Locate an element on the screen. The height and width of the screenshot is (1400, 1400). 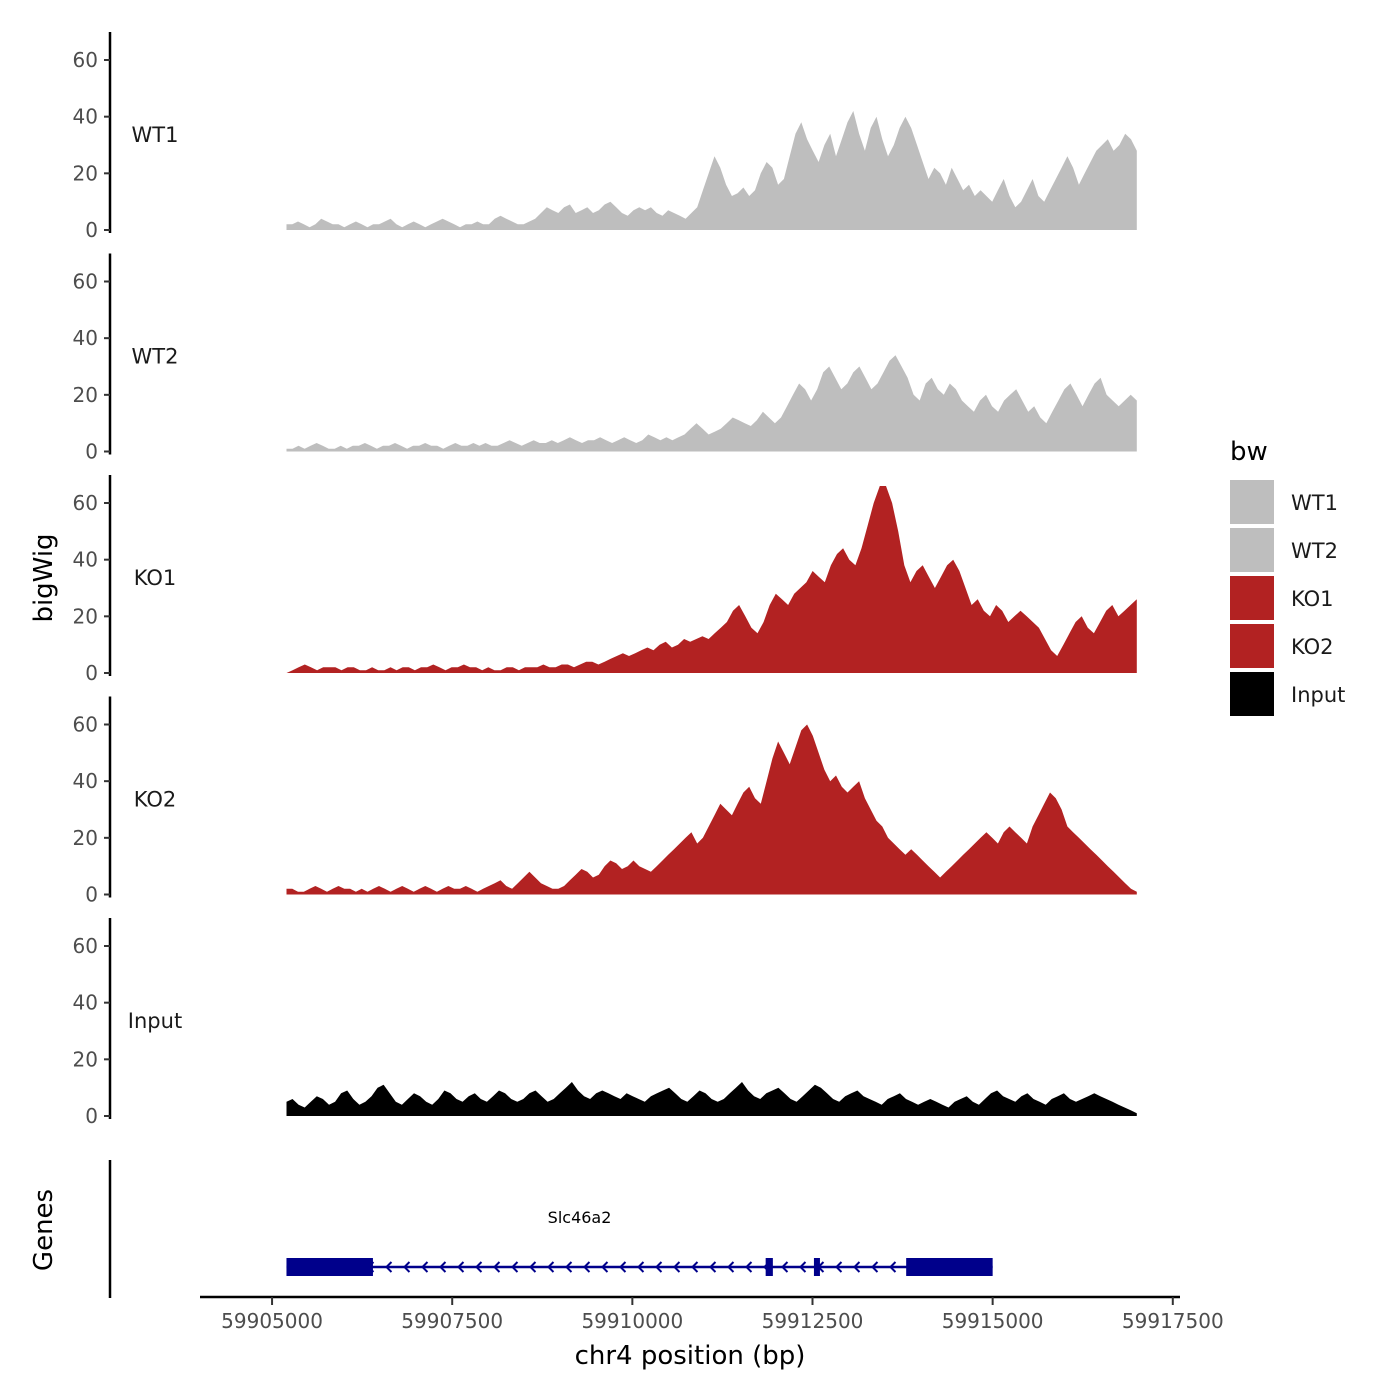
legend-key-ko1 is located at coordinates (1252, 598).